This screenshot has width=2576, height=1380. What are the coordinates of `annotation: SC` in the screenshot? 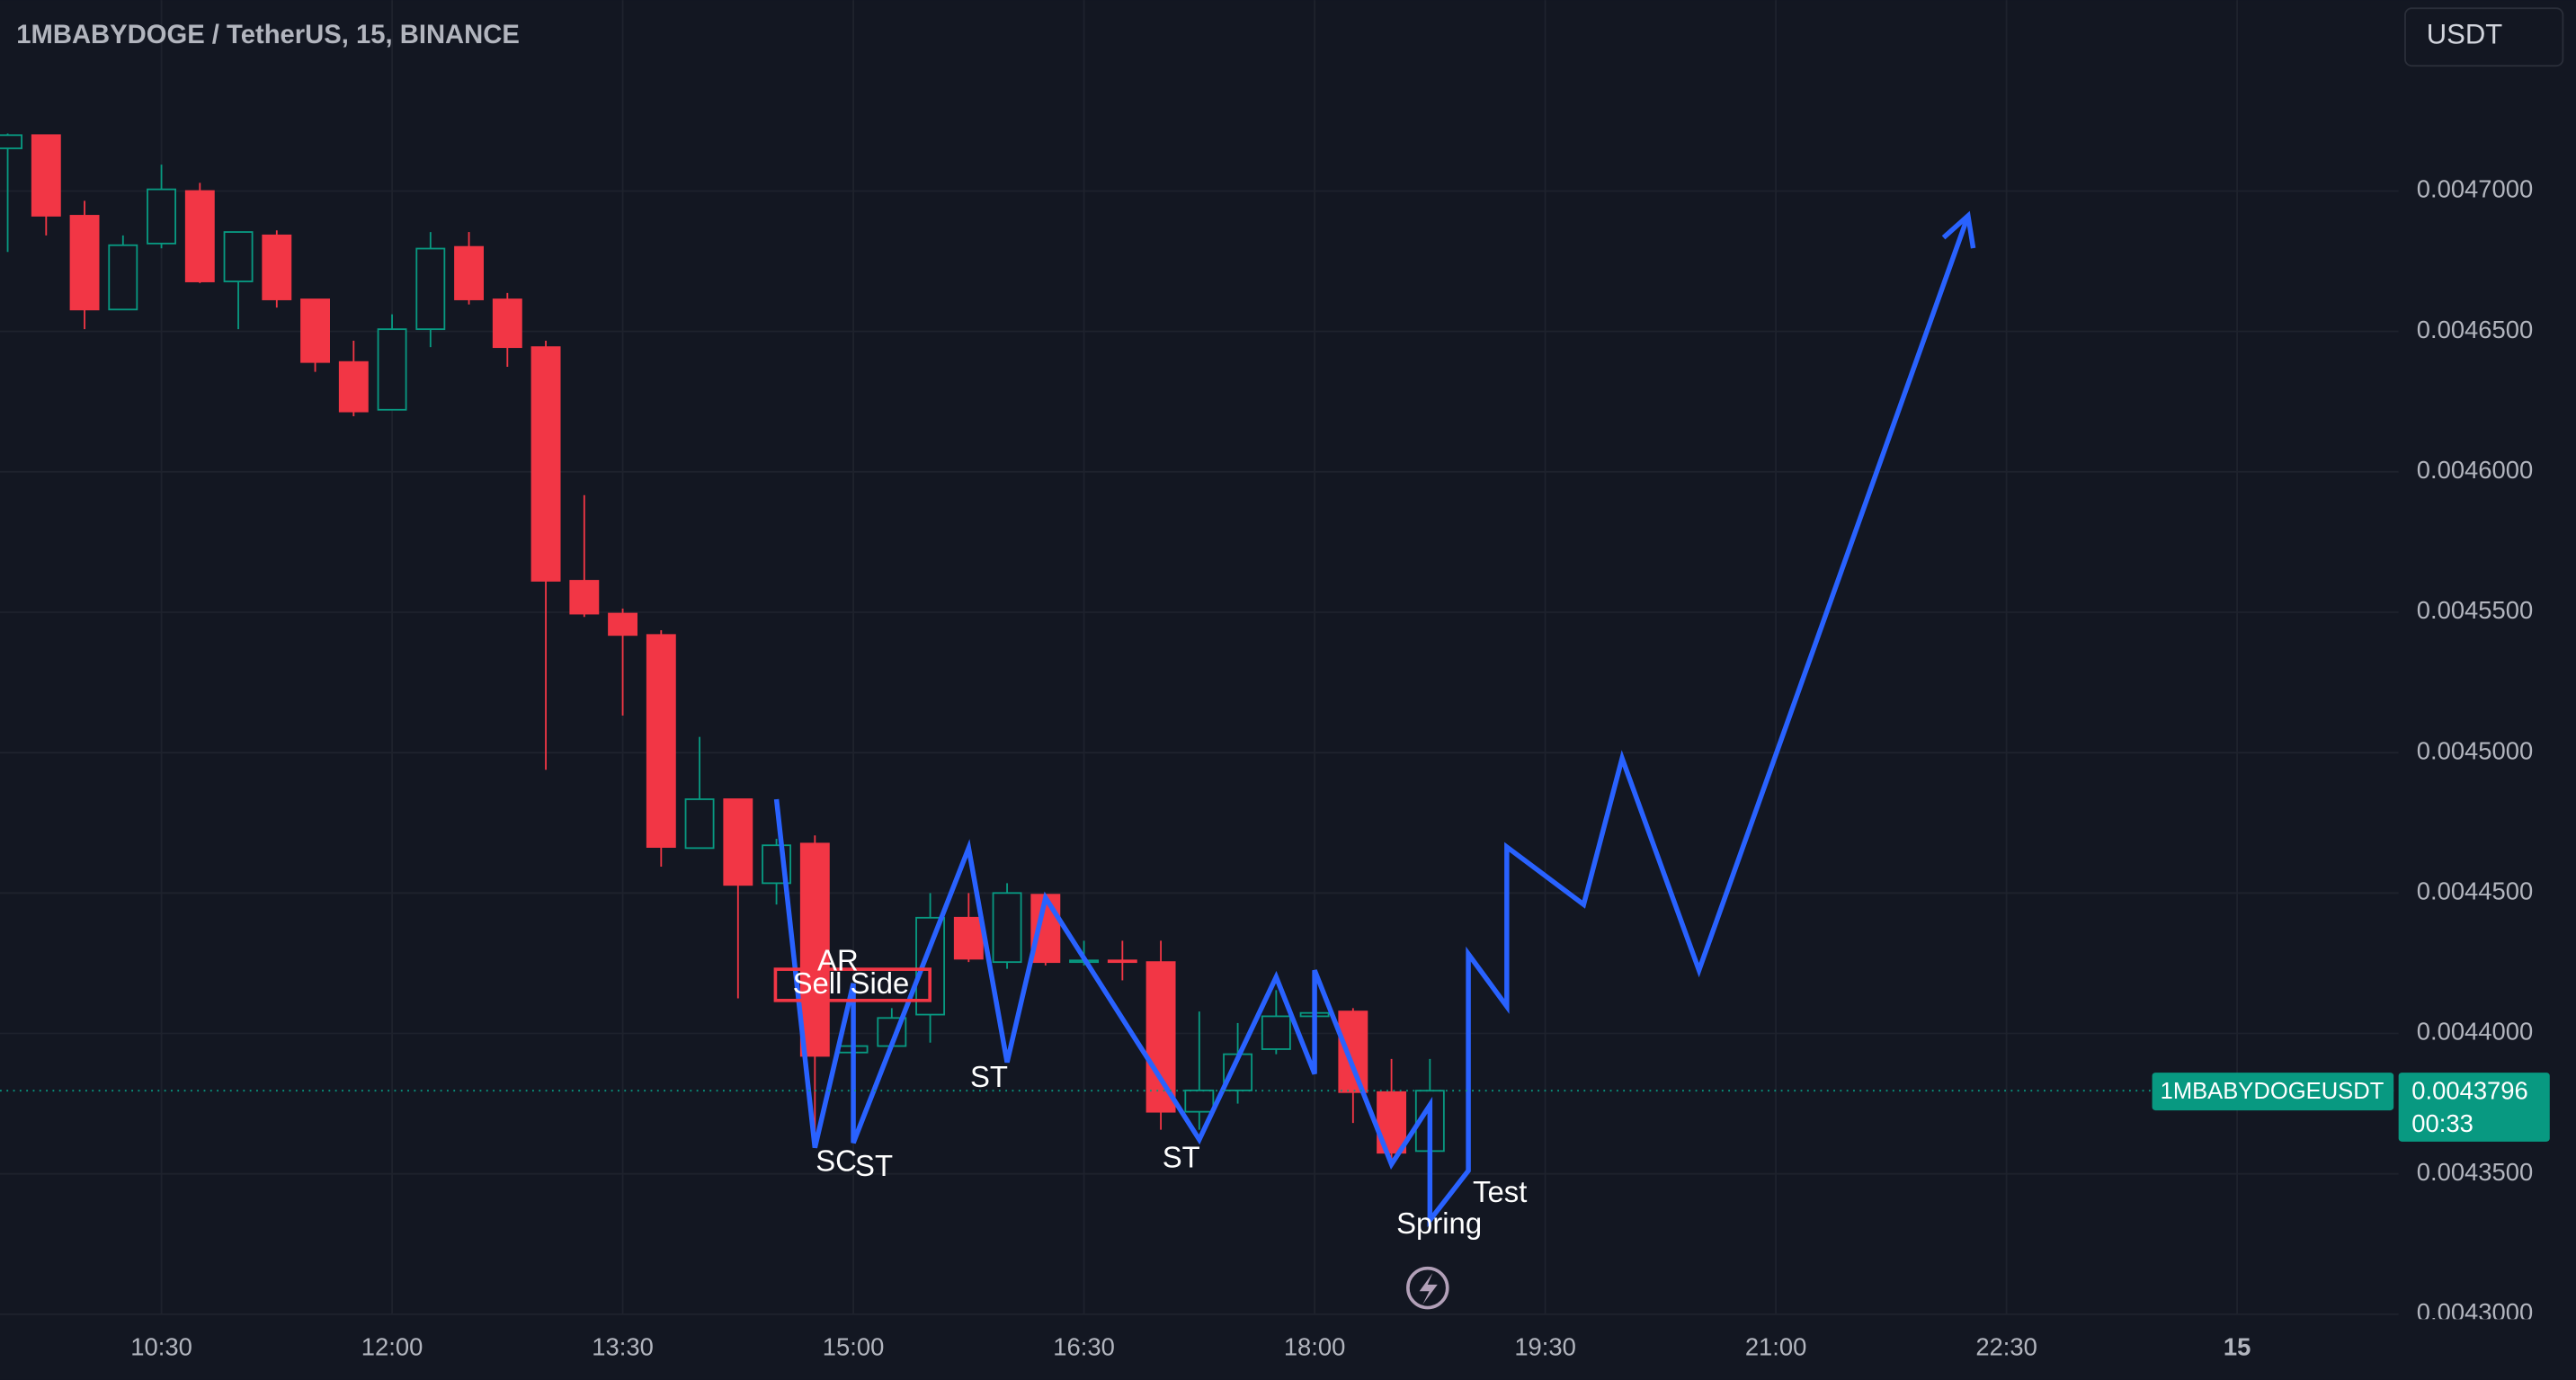 It's located at (836, 1160).